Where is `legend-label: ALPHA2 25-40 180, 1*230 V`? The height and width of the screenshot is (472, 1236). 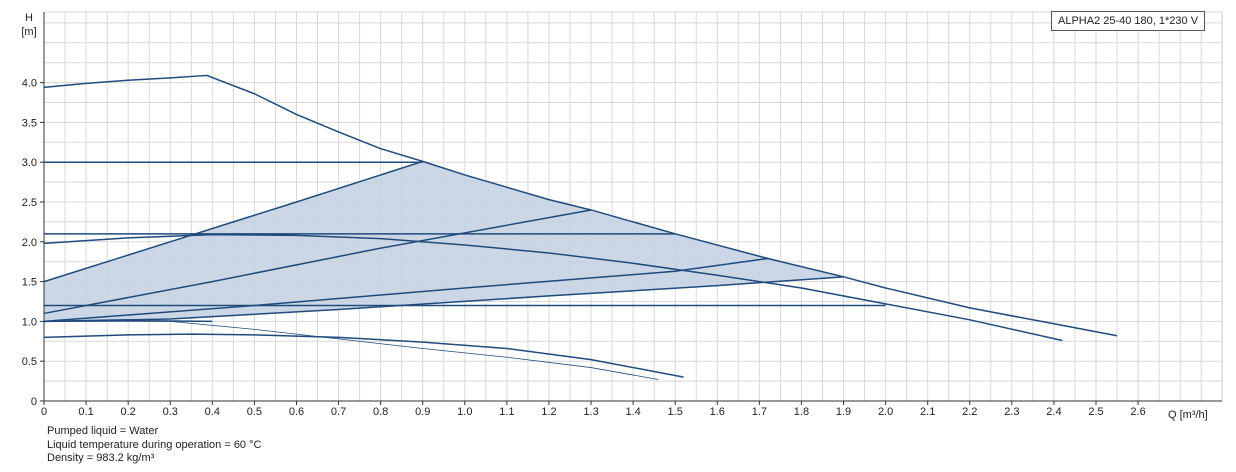 legend-label: ALPHA2 25-40 180, 1*230 V is located at coordinates (1128, 21).